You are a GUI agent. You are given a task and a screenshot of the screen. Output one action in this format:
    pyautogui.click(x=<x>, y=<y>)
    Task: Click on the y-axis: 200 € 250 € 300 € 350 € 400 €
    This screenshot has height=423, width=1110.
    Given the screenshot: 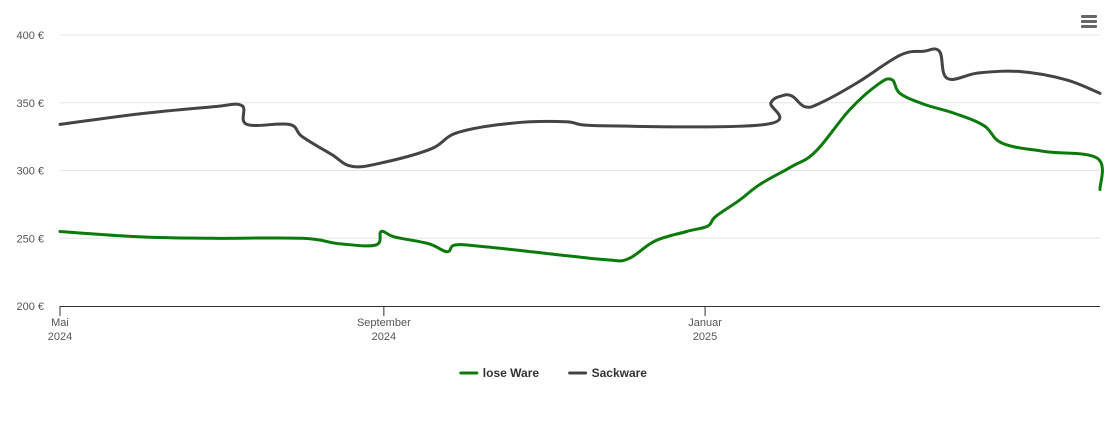 What is the action you would take?
    pyautogui.click(x=30, y=171)
    